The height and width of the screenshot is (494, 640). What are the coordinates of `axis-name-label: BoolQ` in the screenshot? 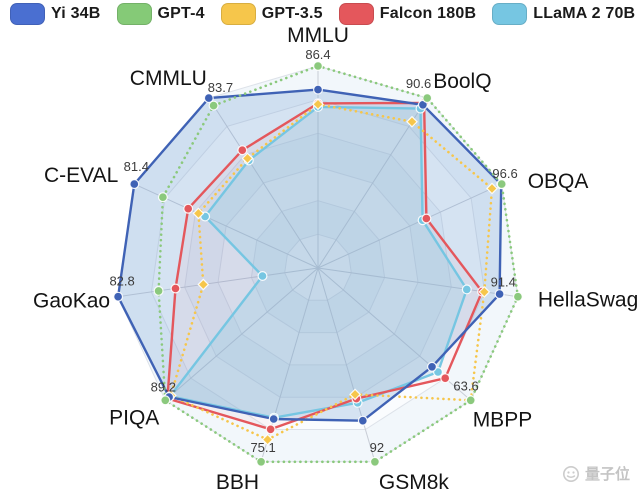 It's located at (462, 81).